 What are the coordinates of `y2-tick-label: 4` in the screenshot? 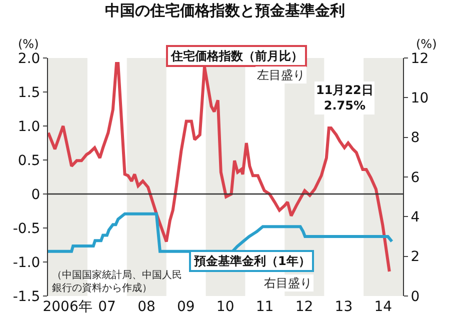 It's located at (415, 218).